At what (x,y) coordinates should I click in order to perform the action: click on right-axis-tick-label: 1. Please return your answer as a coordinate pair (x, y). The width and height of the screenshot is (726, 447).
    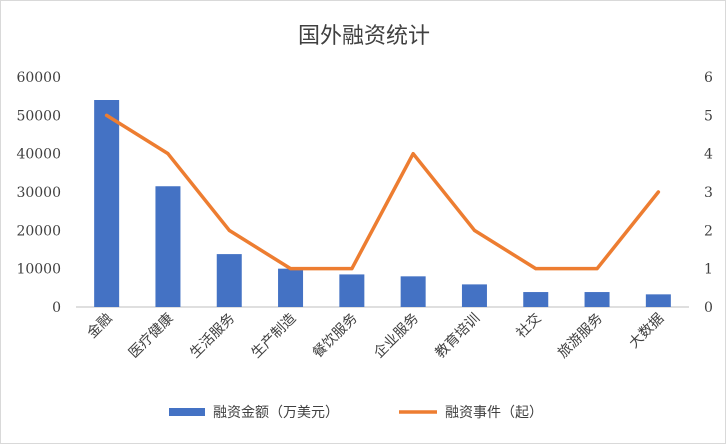
    Looking at the image, I should click on (708, 270).